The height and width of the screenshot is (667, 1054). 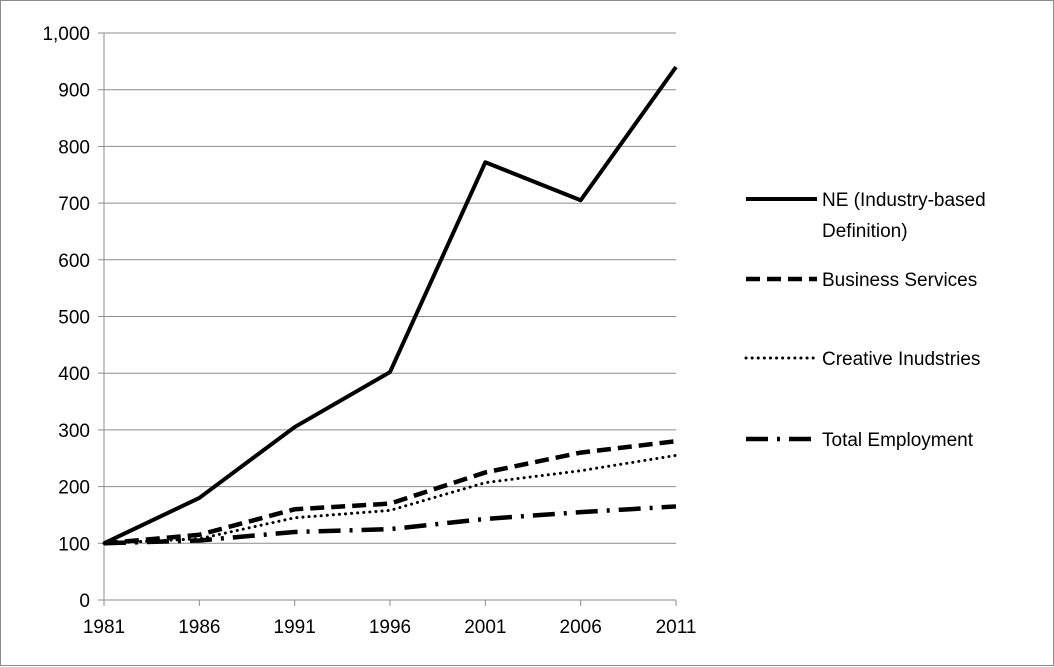 I want to click on x-tick-label: 2006, so click(x=581, y=627).